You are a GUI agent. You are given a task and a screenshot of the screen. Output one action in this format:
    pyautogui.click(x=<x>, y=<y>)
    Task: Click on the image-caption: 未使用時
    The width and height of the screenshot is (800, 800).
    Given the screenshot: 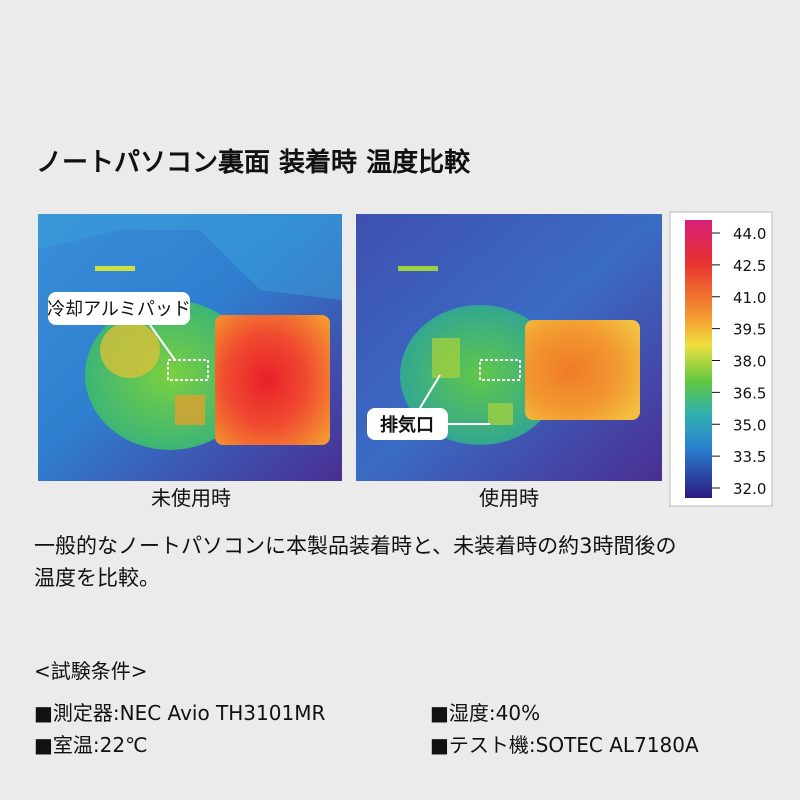 What is the action you would take?
    pyautogui.click(x=191, y=498)
    